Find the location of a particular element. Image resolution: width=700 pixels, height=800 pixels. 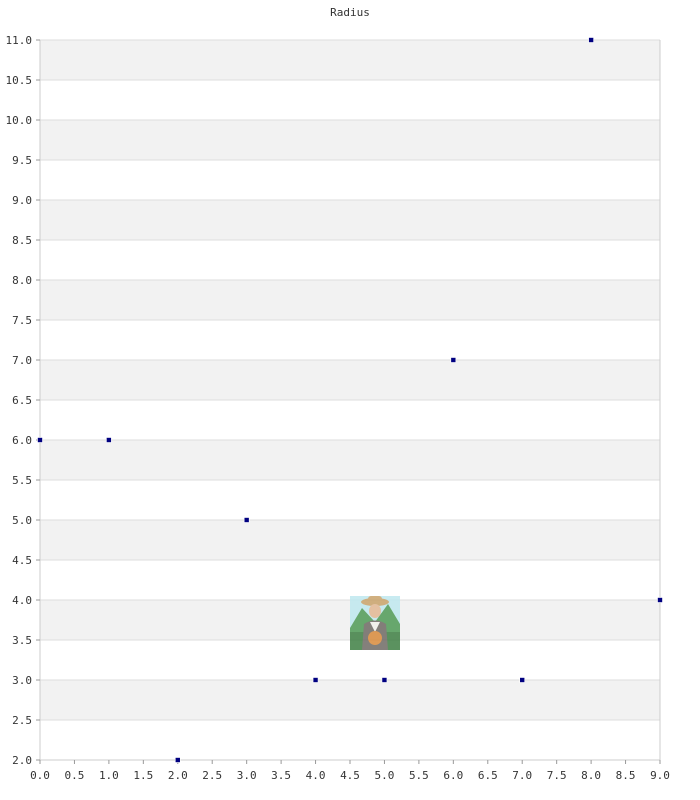

x-tick-label: 5.5 is located at coordinates (419, 775).